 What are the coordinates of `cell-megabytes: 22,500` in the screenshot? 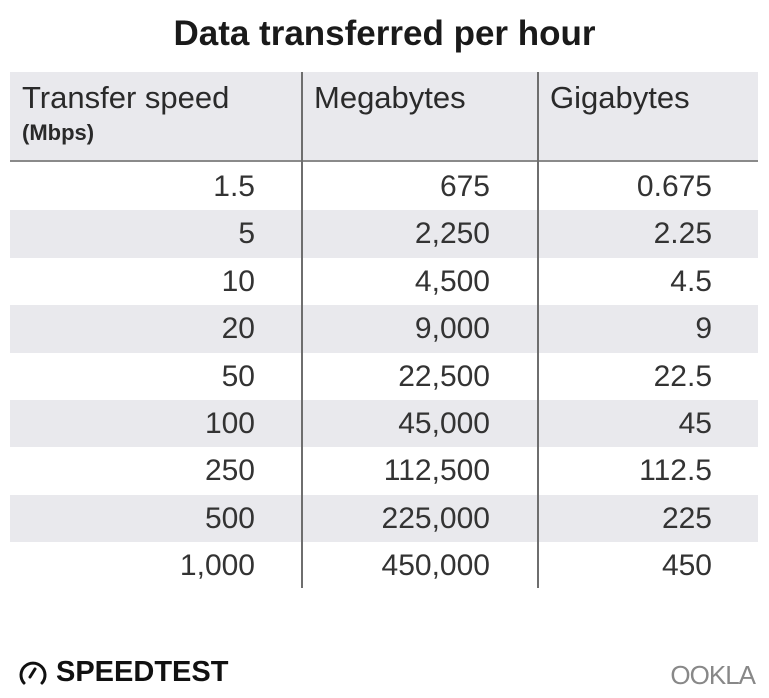 It's located at (444, 376).